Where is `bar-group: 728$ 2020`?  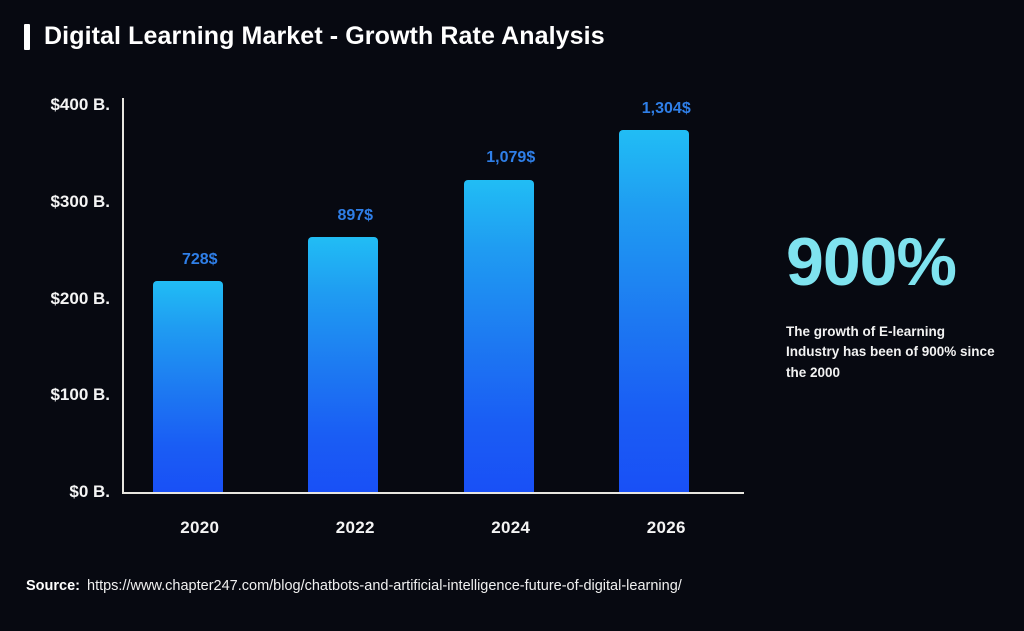
bar-group: 728$ 2020 is located at coordinates (200, 280).